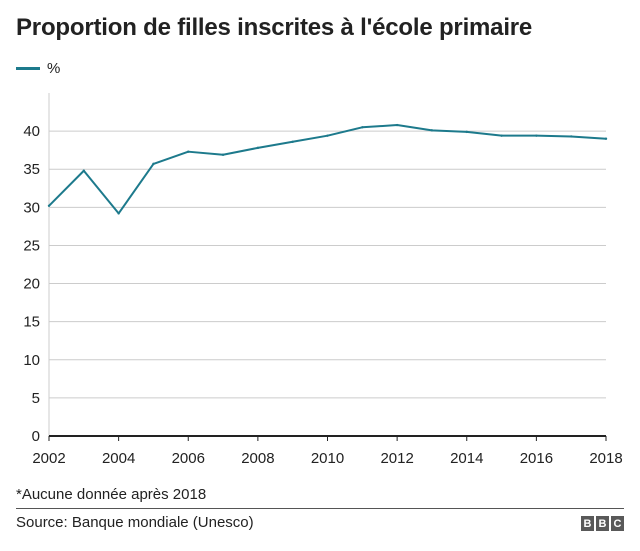 The height and width of the screenshot is (551, 640). I want to click on y-tick-label: 0, so click(36, 436).